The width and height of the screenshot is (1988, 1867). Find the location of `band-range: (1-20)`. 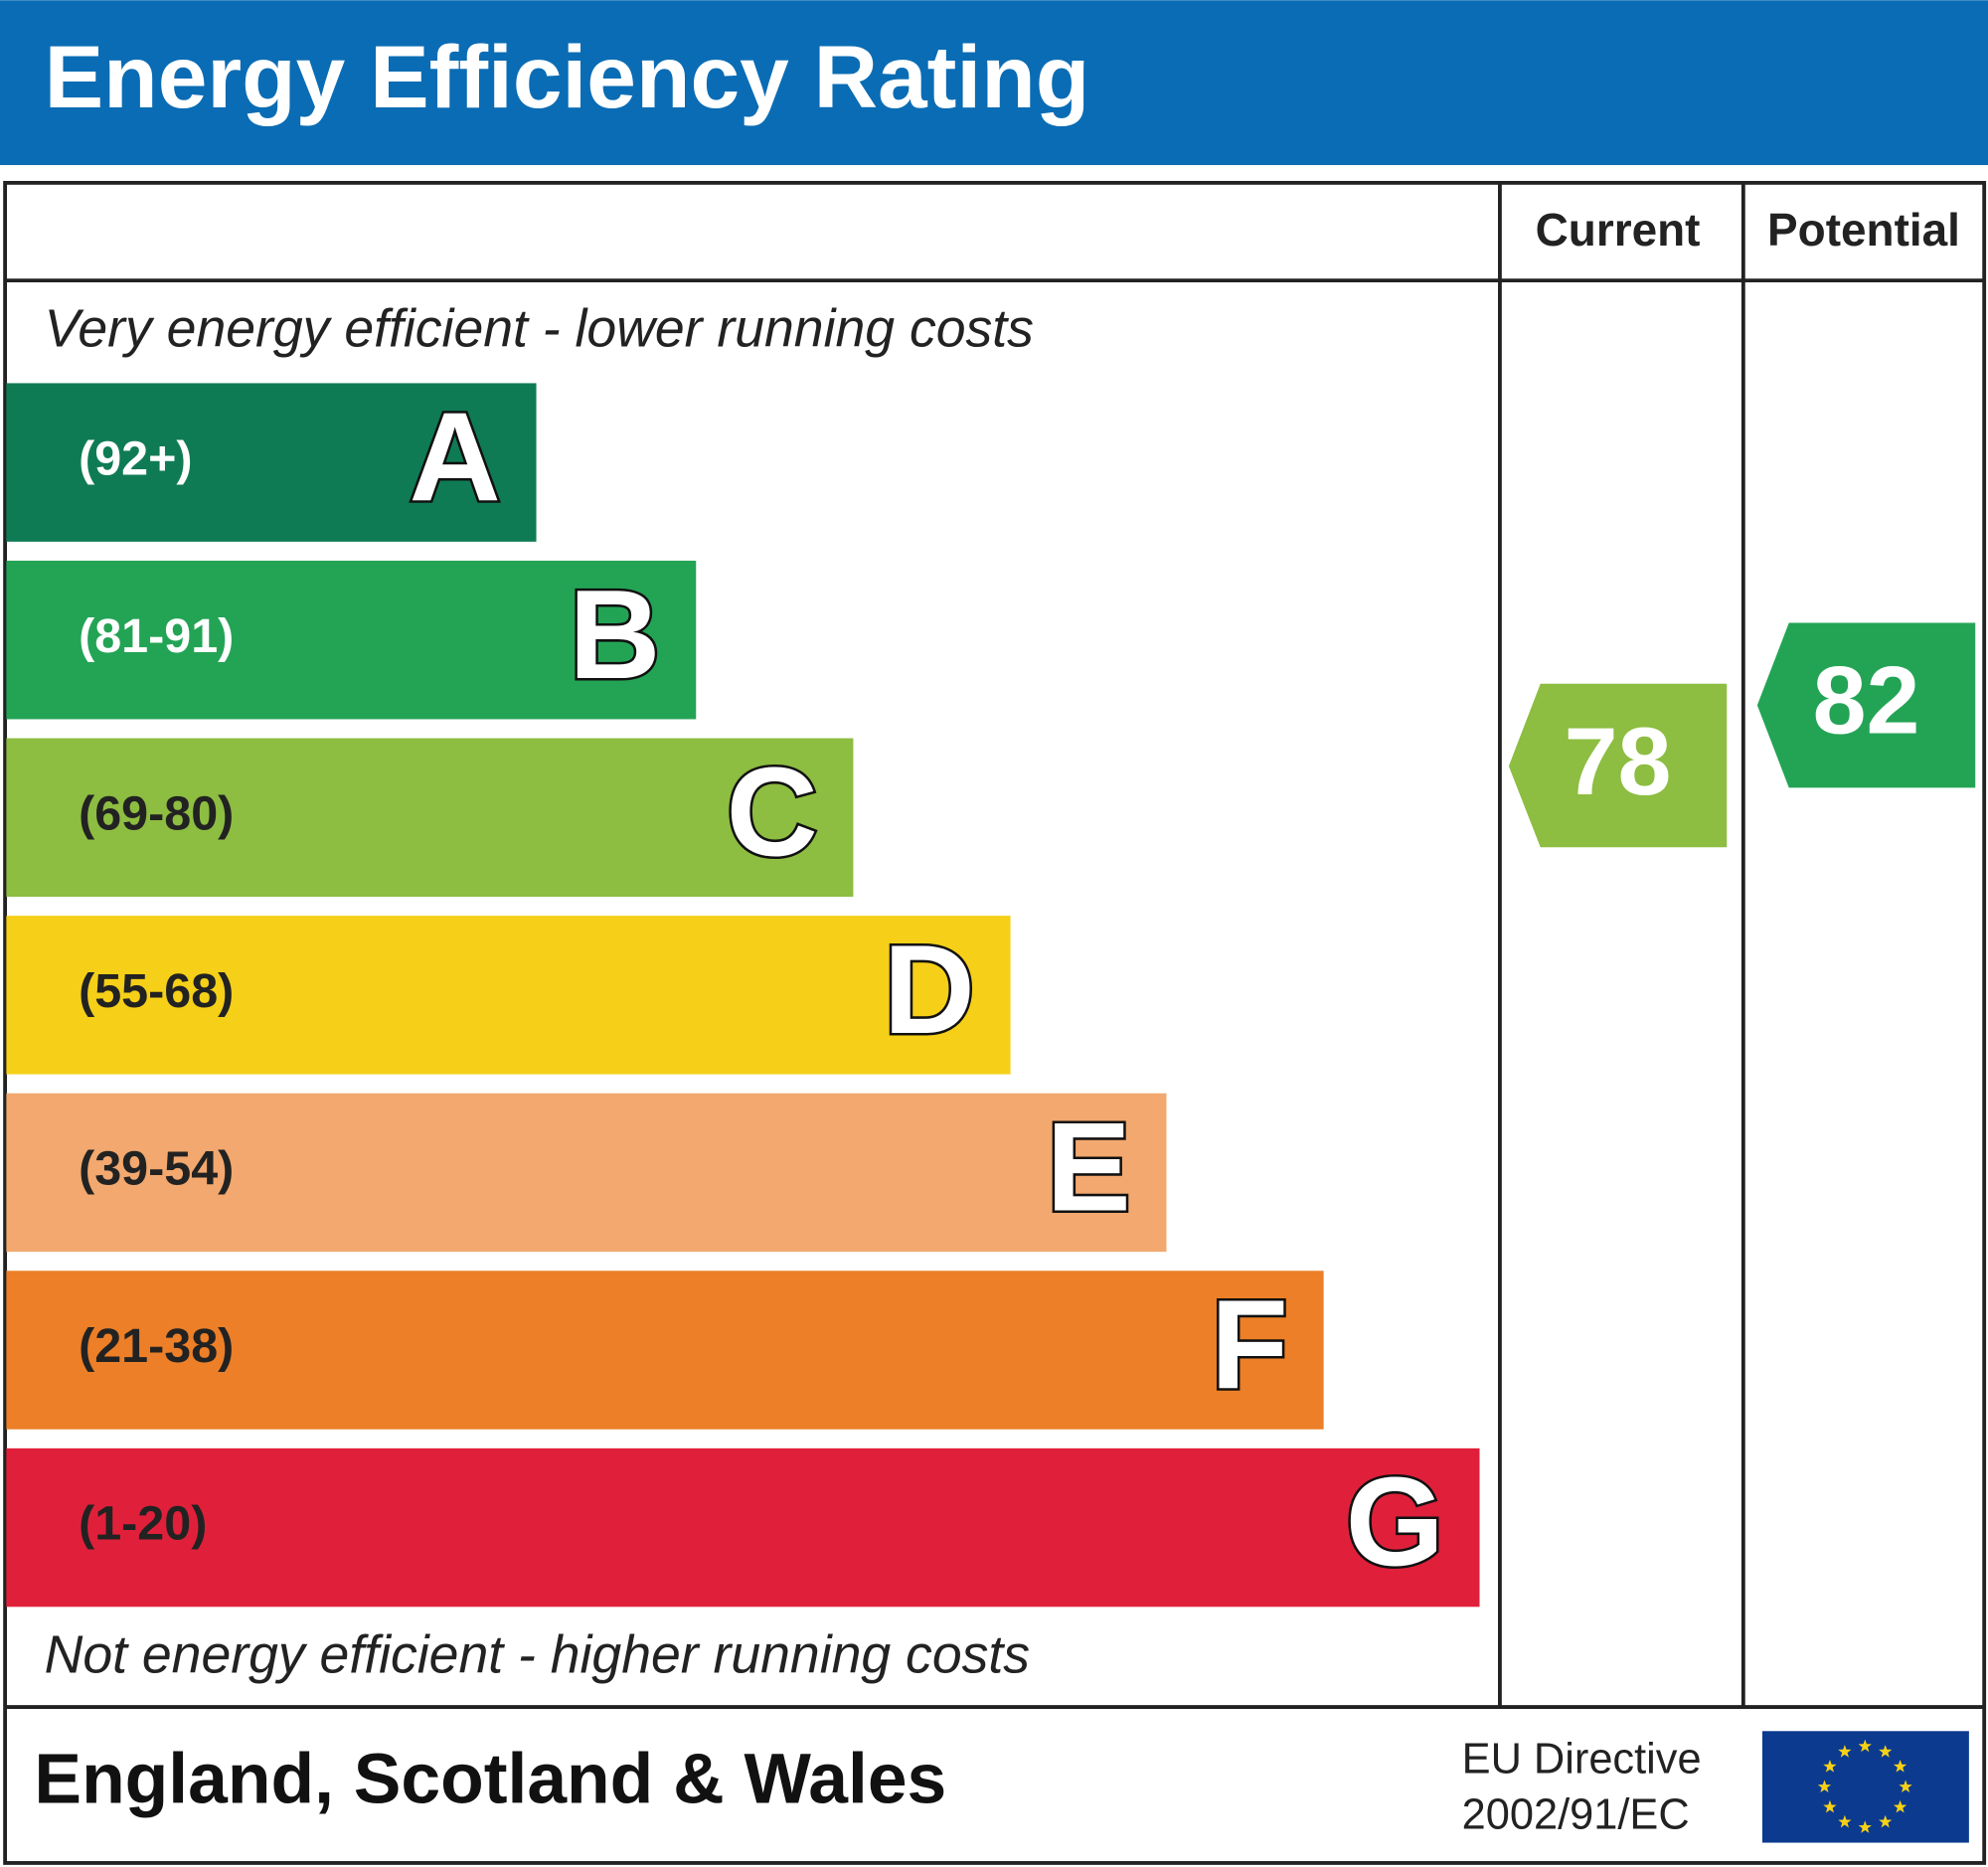

band-range: (1-20) is located at coordinates (143, 1524).